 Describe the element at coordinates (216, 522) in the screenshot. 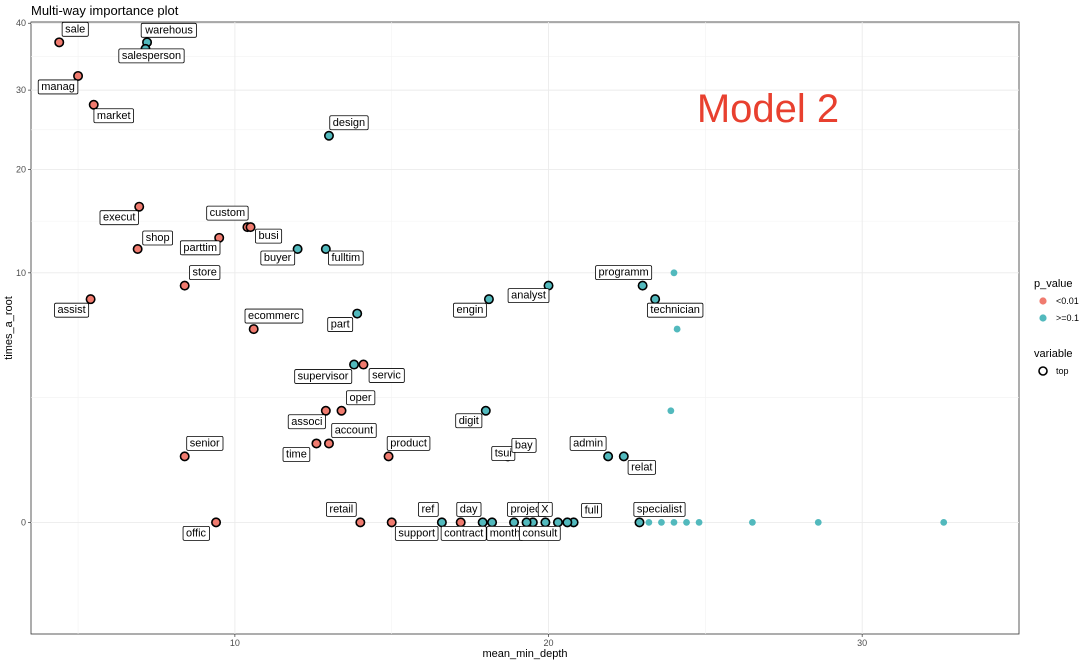

I see `point-offic` at that location.